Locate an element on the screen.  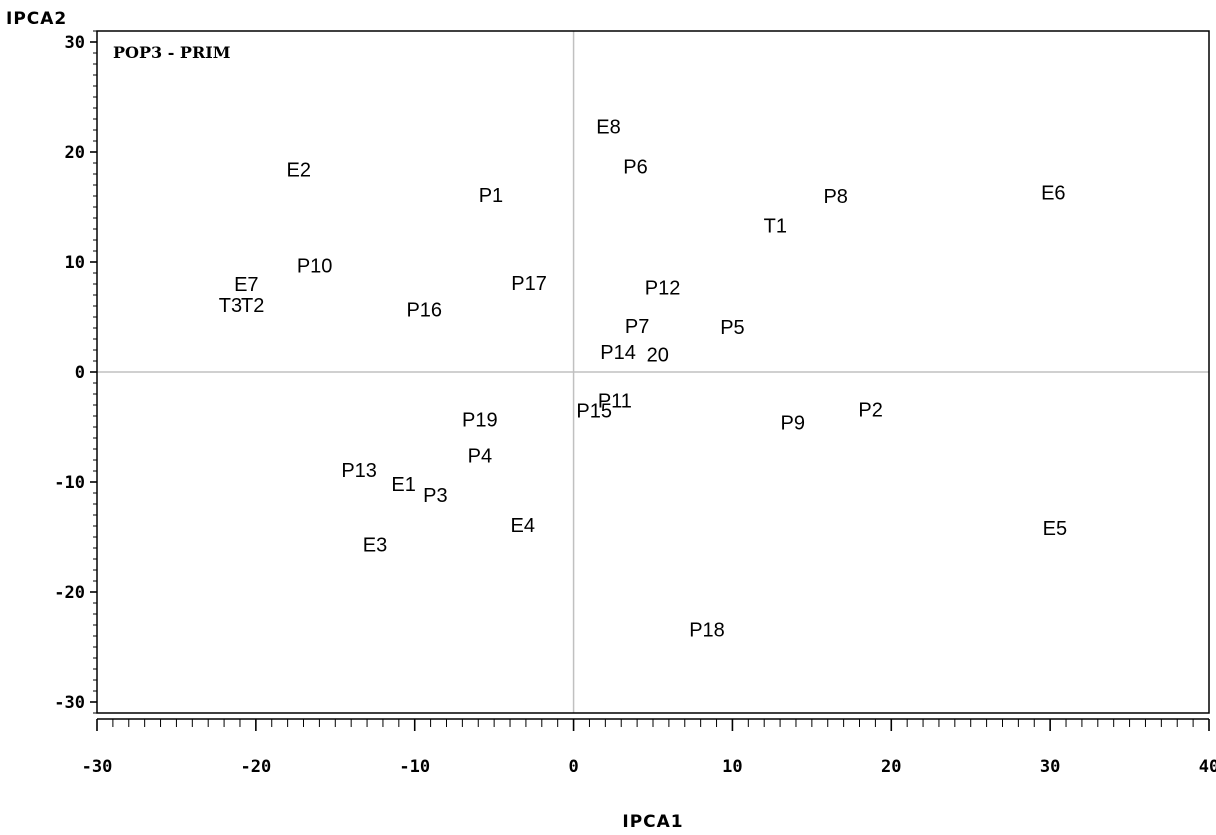
point-label-p18: P18 is located at coordinates (707, 630).